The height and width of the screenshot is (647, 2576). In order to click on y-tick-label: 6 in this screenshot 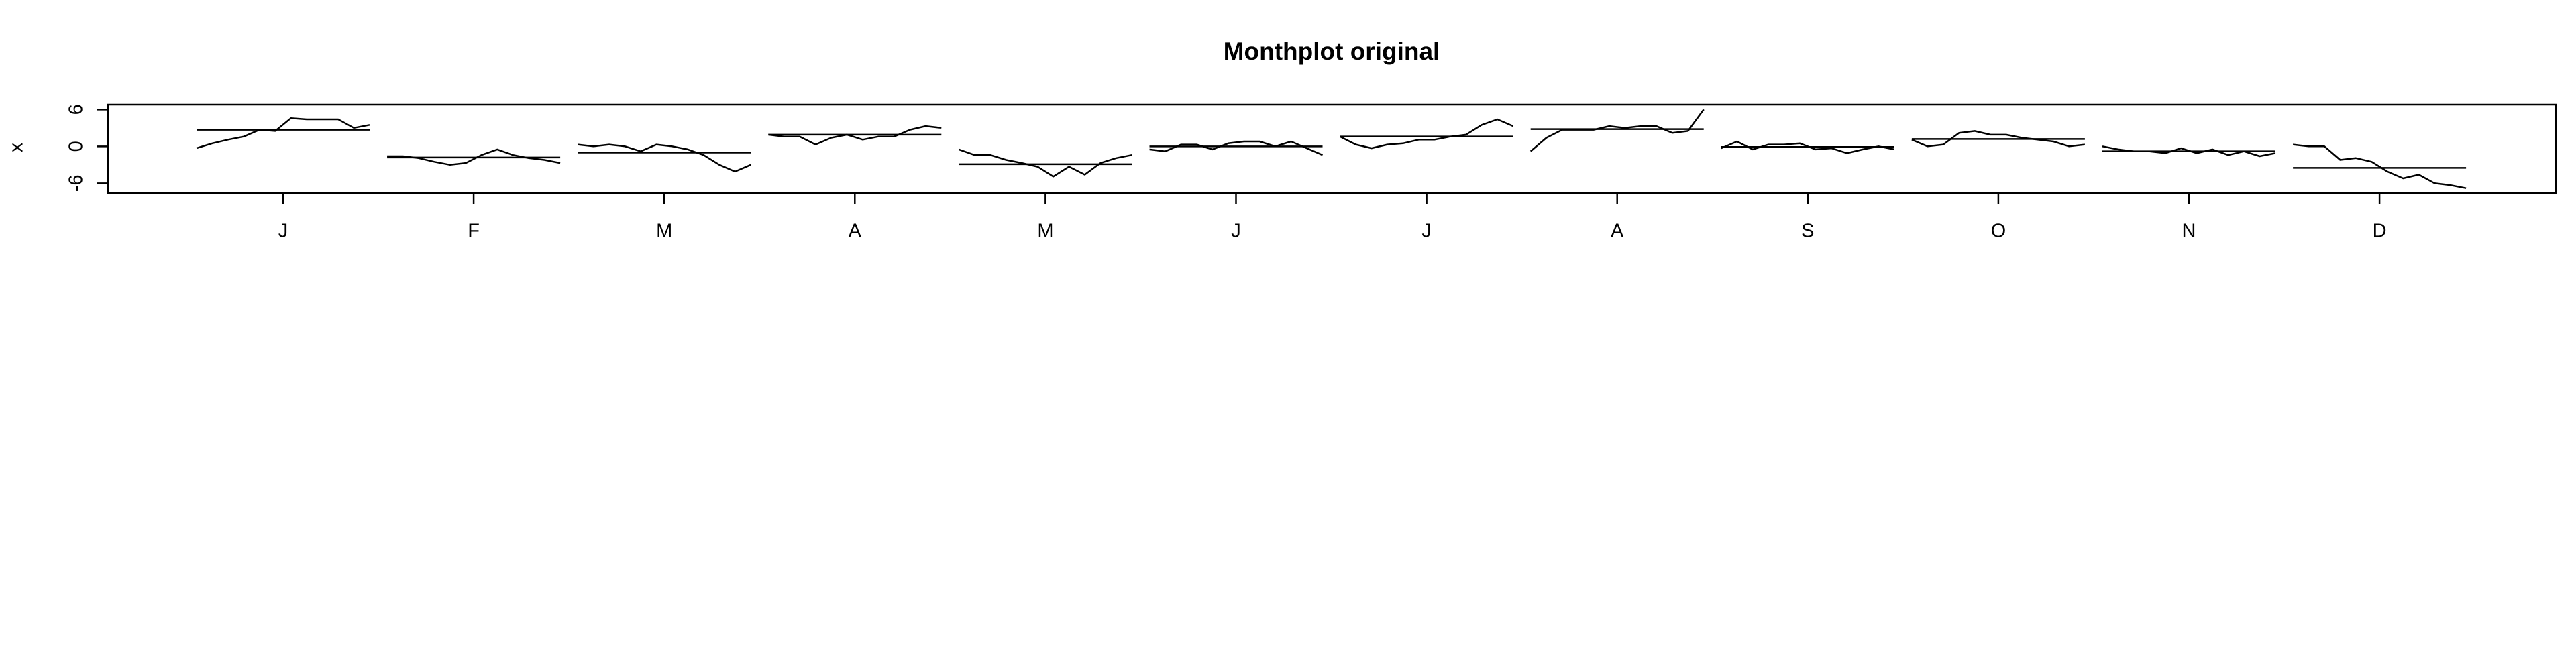, I will do `click(76, 109)`.